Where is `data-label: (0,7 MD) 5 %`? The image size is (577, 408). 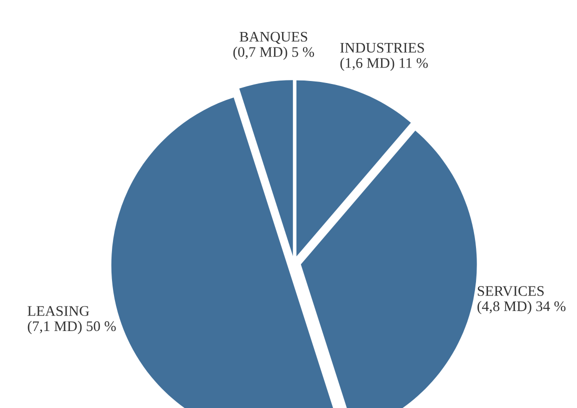 data-label: (0,7 MD) 5 % is located at coordinates (273, 53).